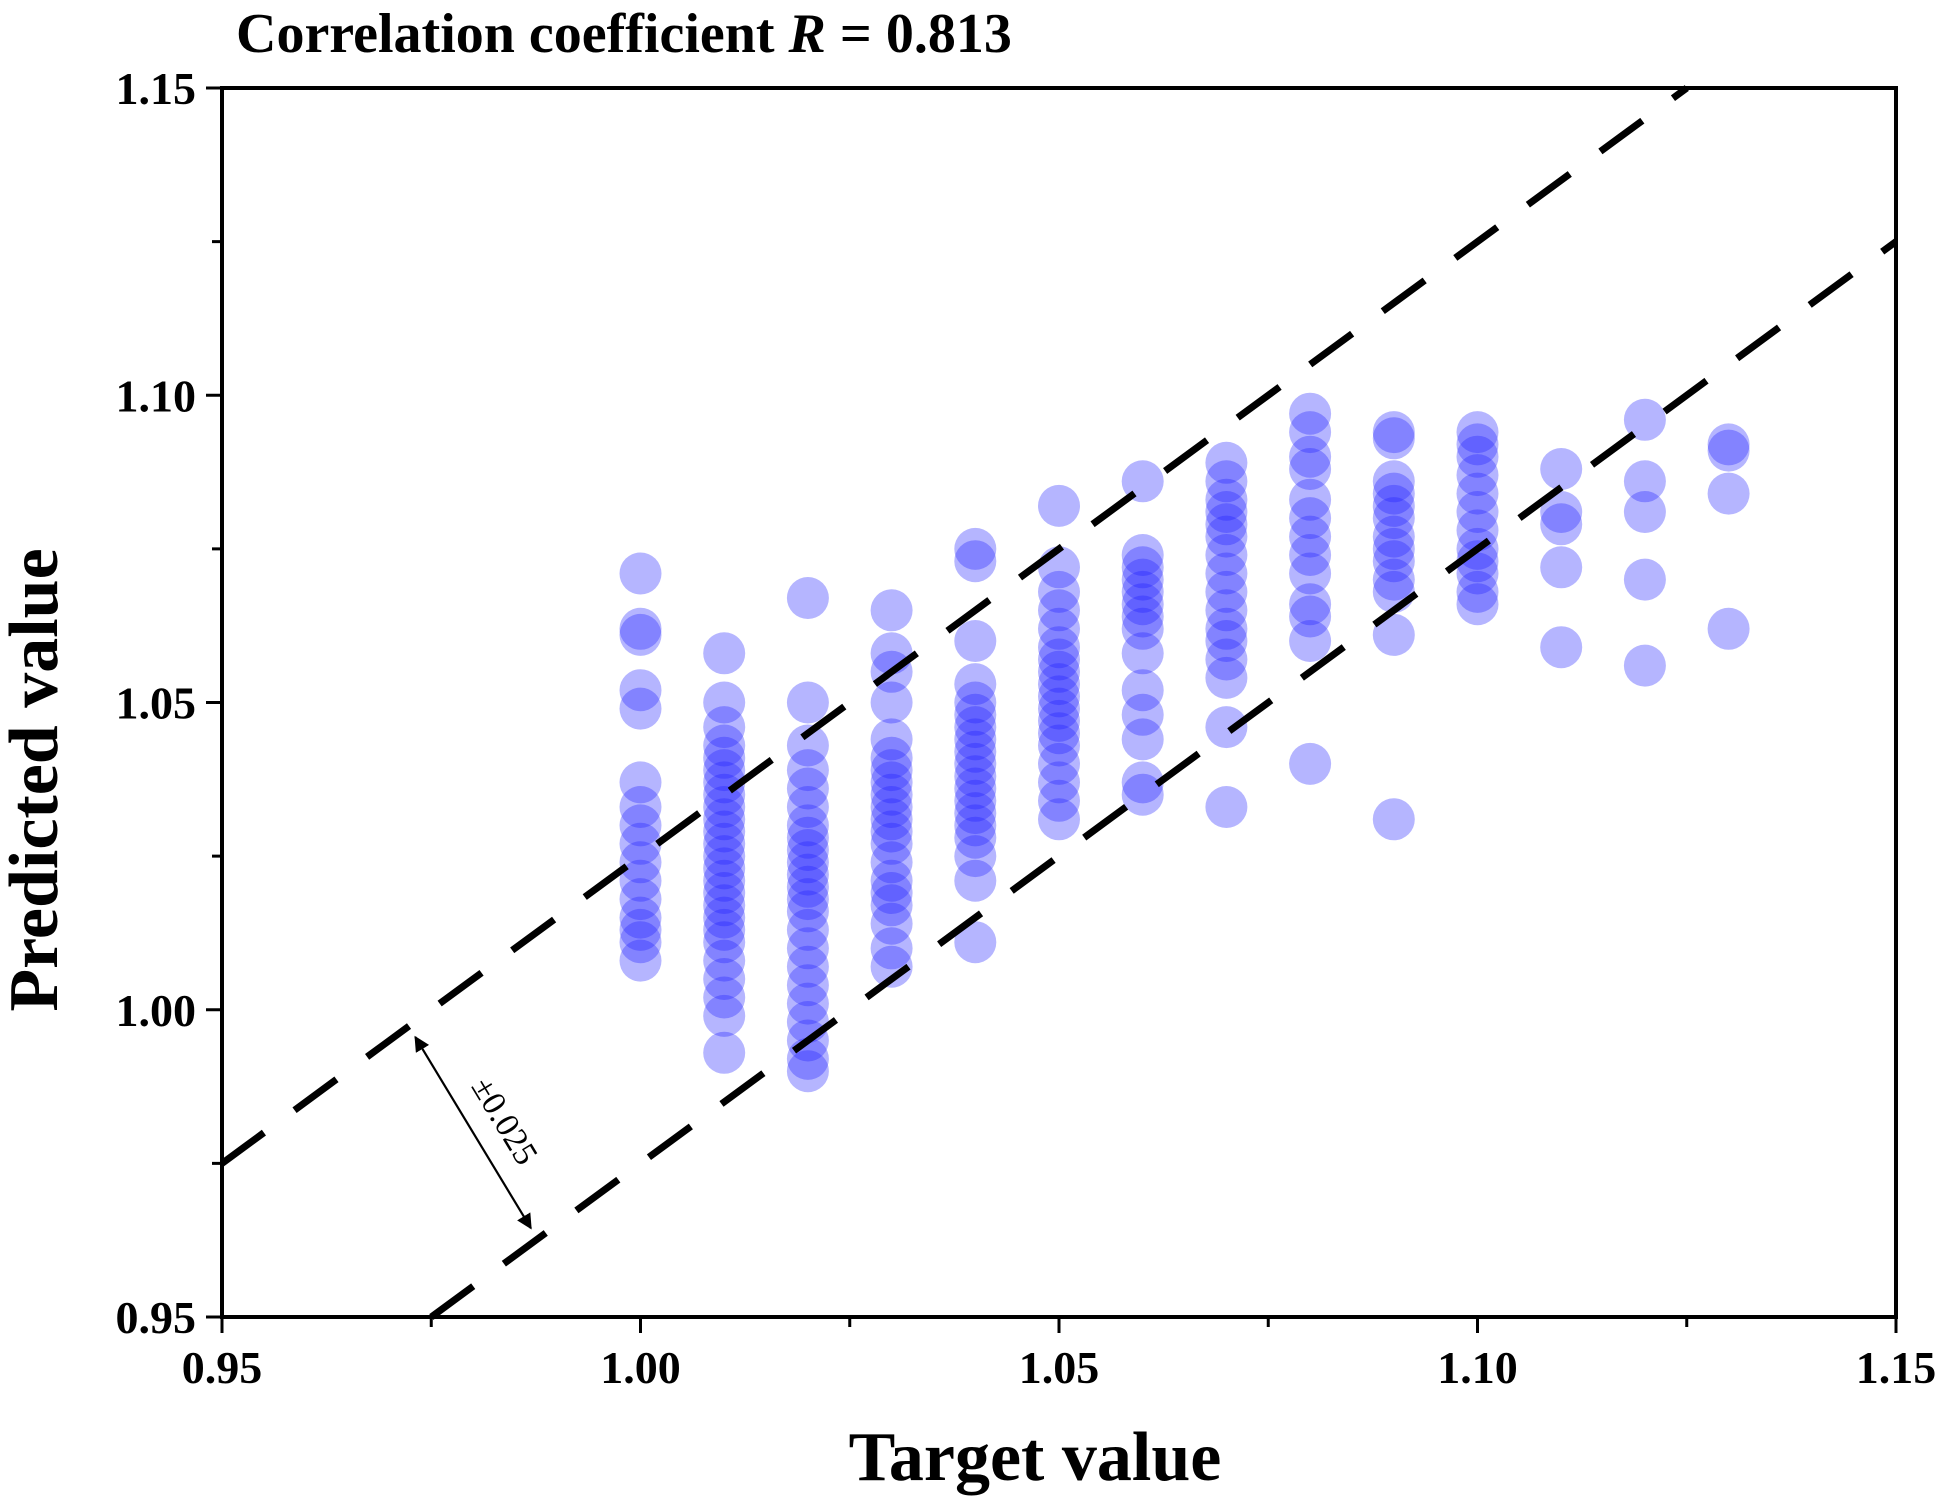 The height and width of the screenshot is (1508, 1949). What do you see at coordinates (640, 1367) in the screenshot?
I see `x-tick-label: 1.00` at bounding box center [640, 1367].